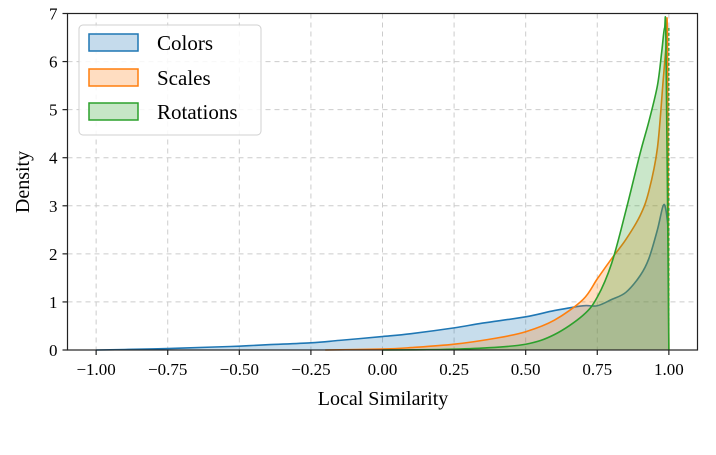 The height and width of the screenshot is (455, 716). What do you see at coordinates (113, 42) in the screenshot?
I see `legend-swatch-colors` at bounding box center [113, 42].